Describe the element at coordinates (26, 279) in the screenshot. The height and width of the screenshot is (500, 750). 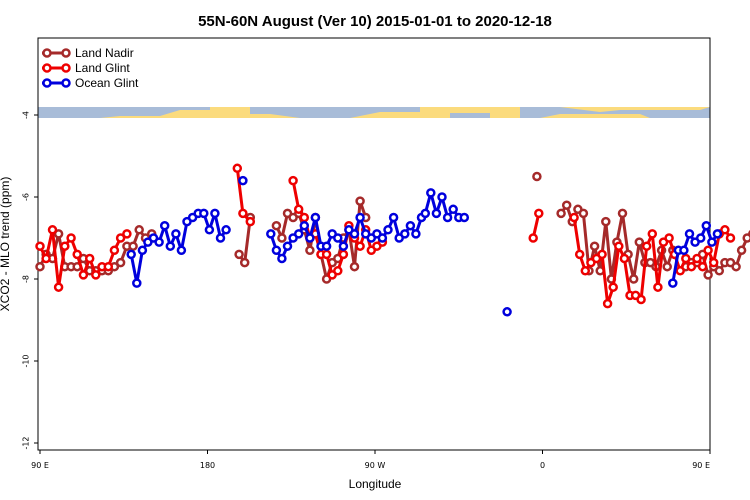
I see `y-tick-label: -8` at that location.